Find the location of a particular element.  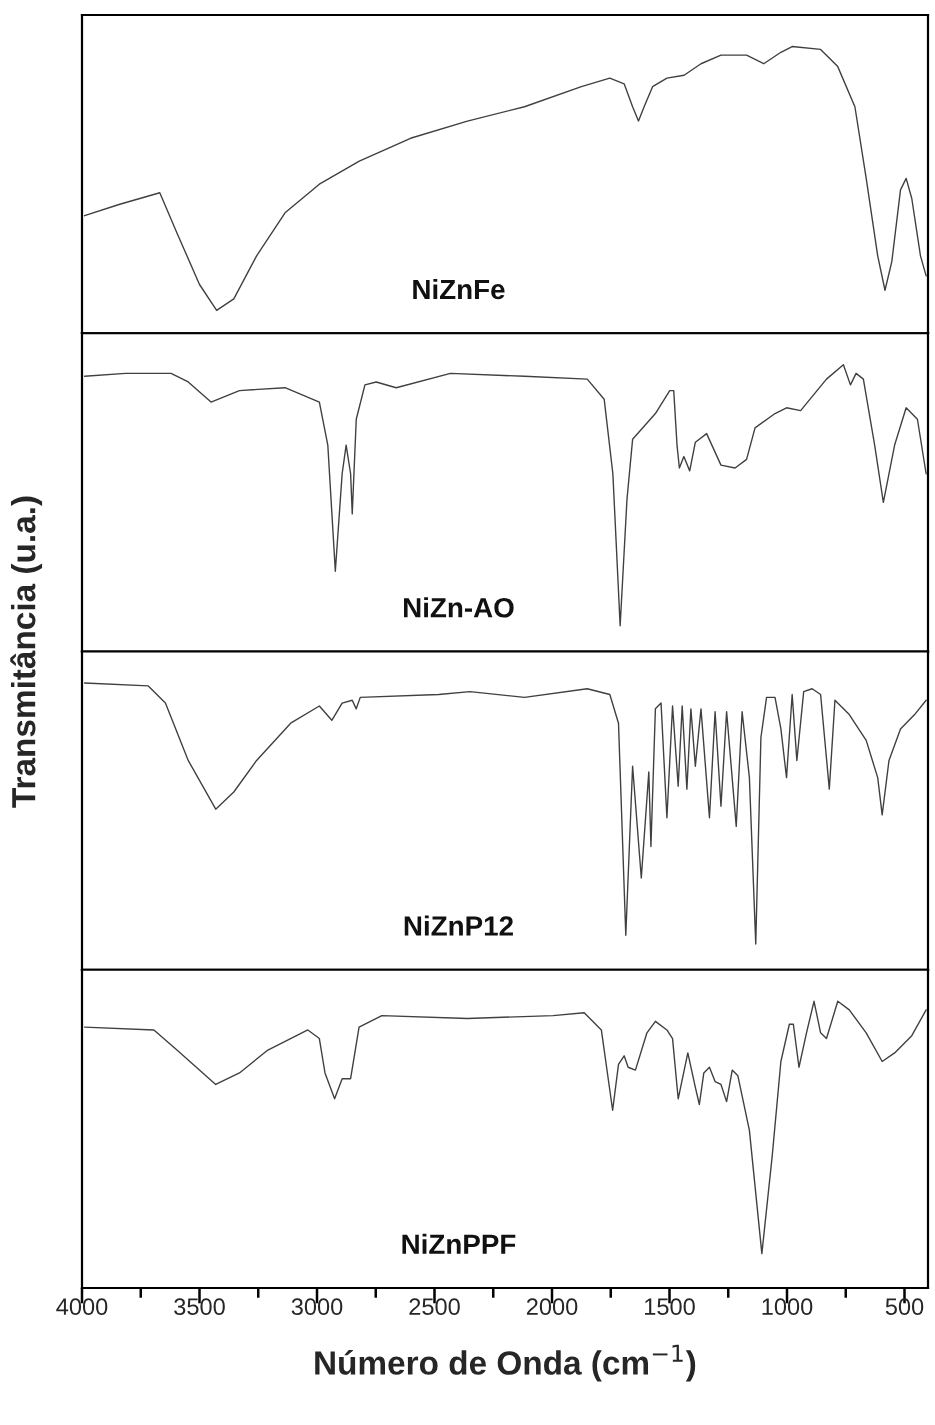

x-tick-label: 1000 is located at coordinates (787, 1307).